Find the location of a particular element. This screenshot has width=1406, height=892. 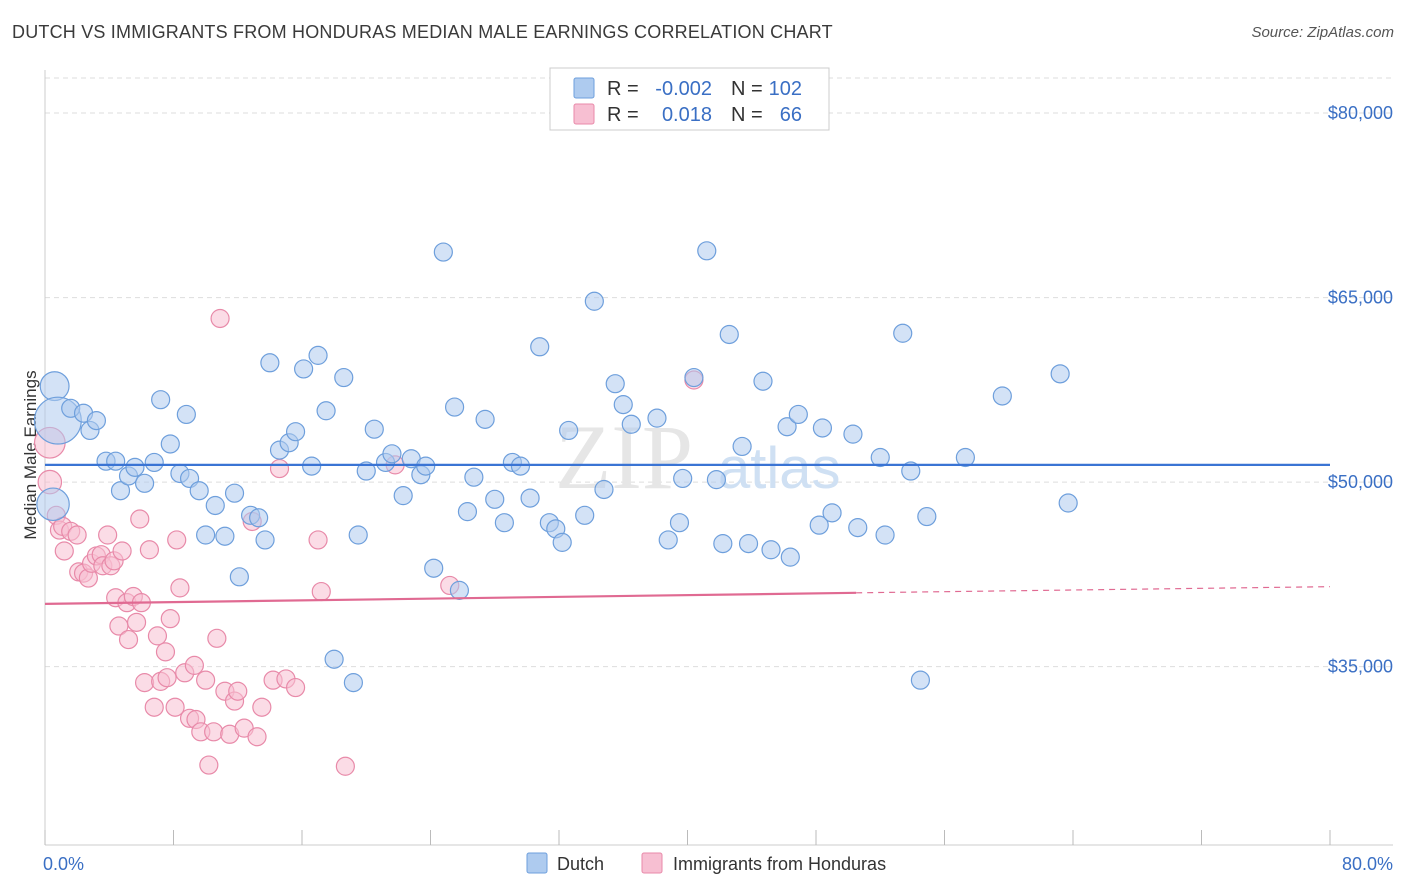

dutch-r-value: -0.002 is located at coordinates (683, 89).